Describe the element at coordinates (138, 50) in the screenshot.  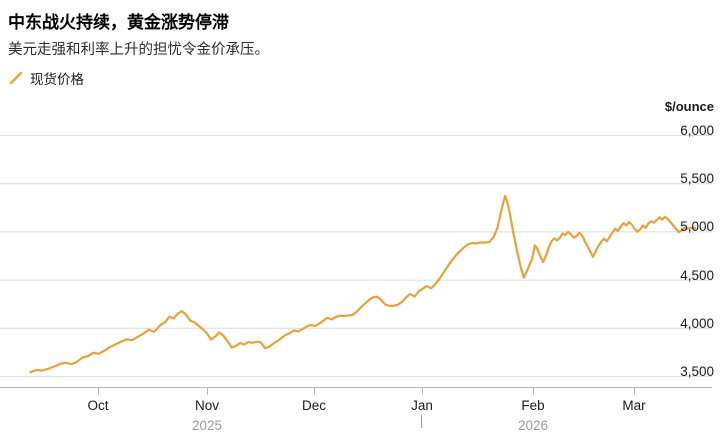
I see `chart-subtitle: 美元走强和利率上升的担忧令金价承压。` at that location.